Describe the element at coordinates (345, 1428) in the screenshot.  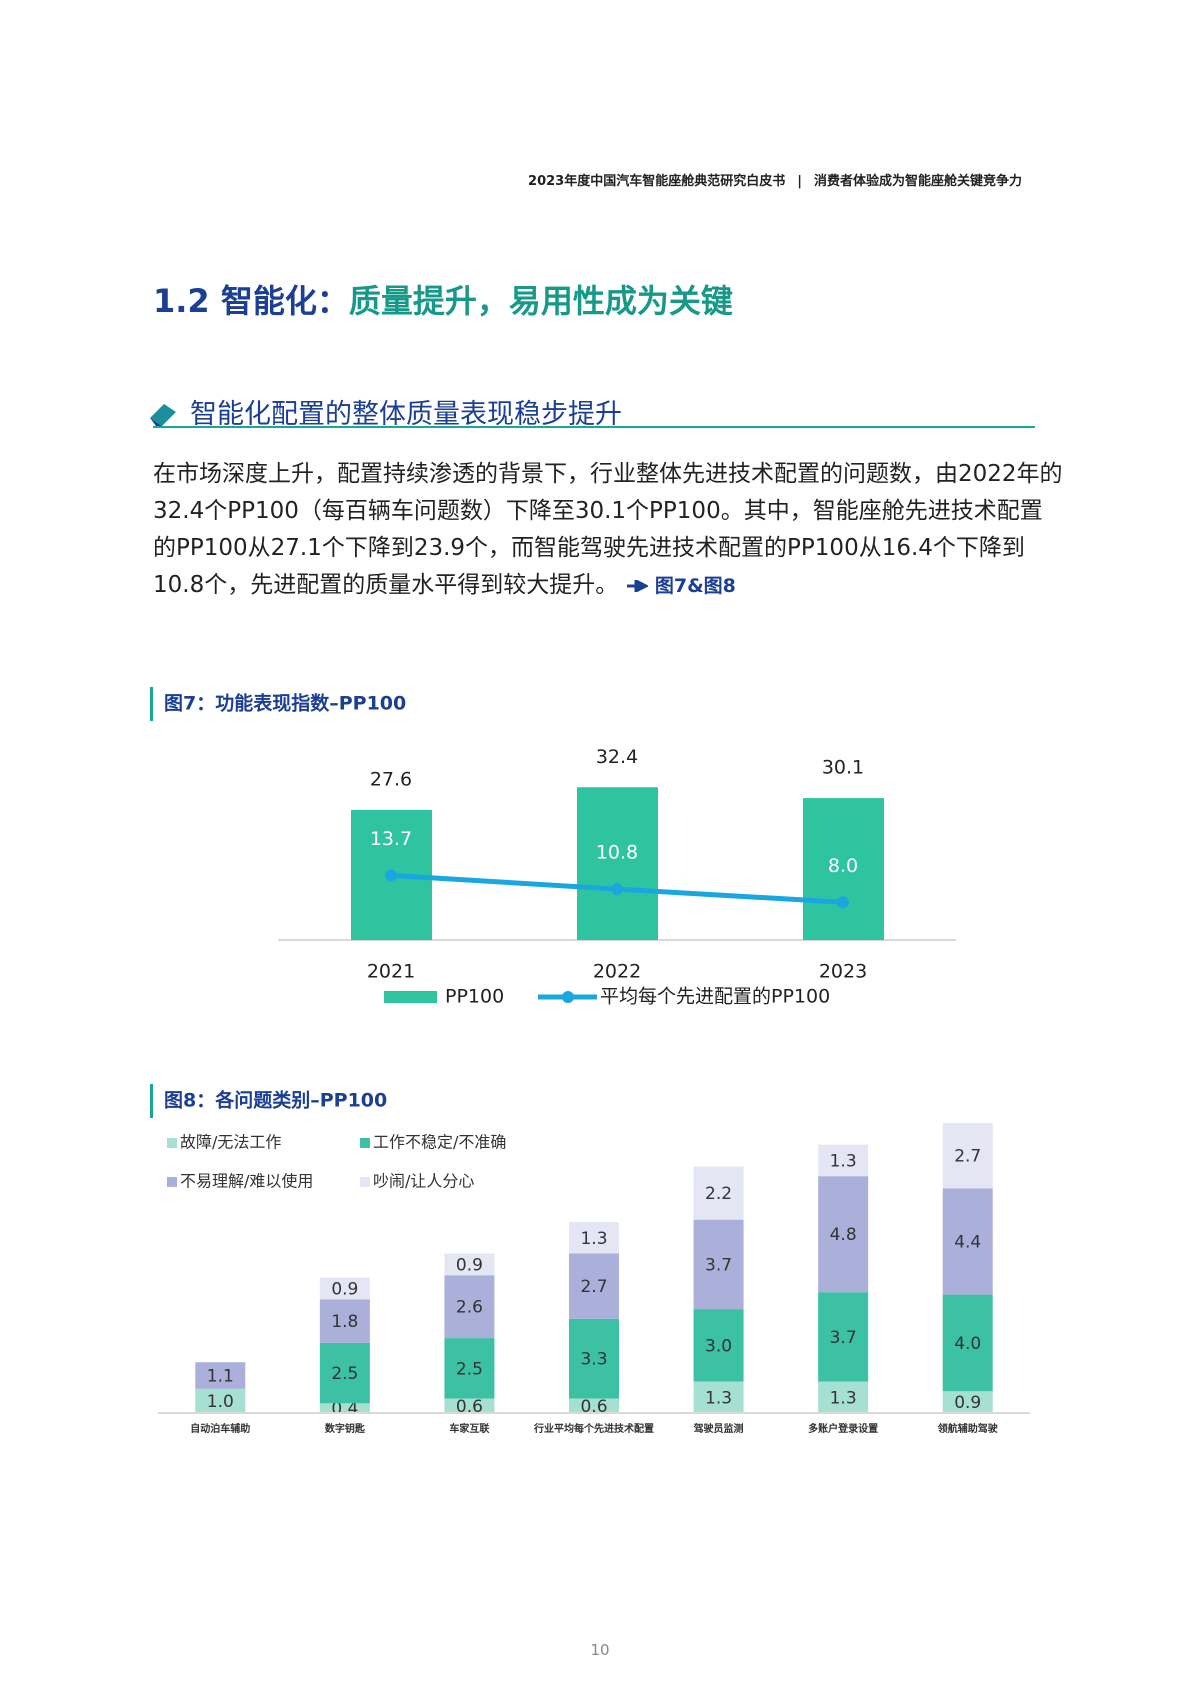
I see `x-tick-label: 数字钥匙` at that location.